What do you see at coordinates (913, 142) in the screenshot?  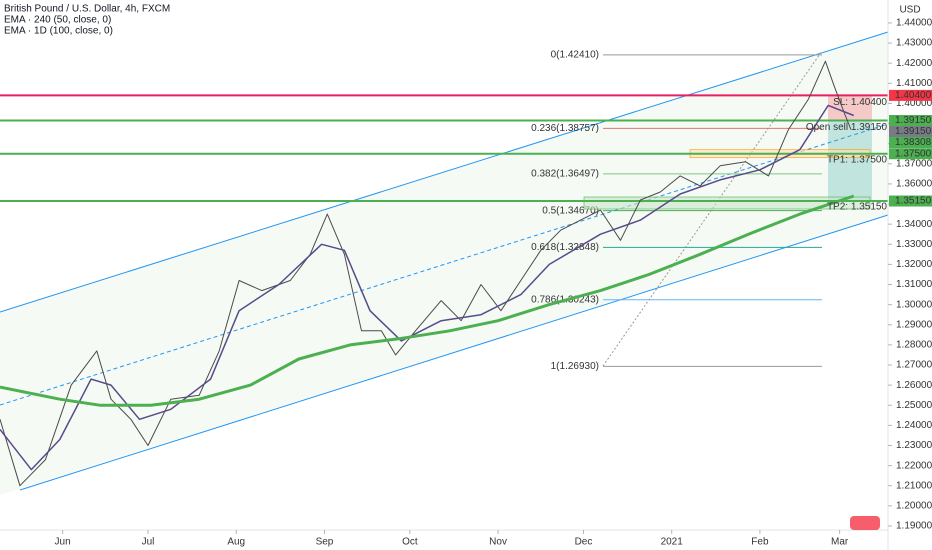 I see `price-badge-label: 1.38308` at bounding box center [913, 142].